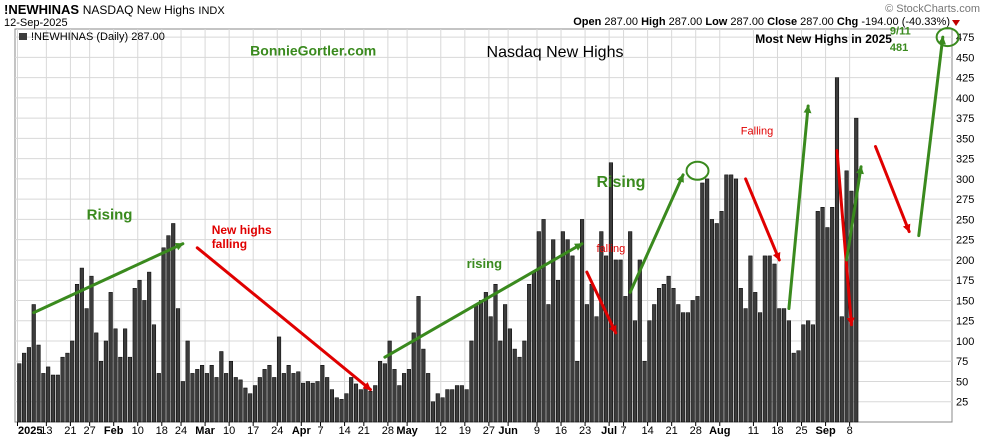 This screenshot has width=990, height=438. I want to click on x-tick-label: 21, so click(672, 431).